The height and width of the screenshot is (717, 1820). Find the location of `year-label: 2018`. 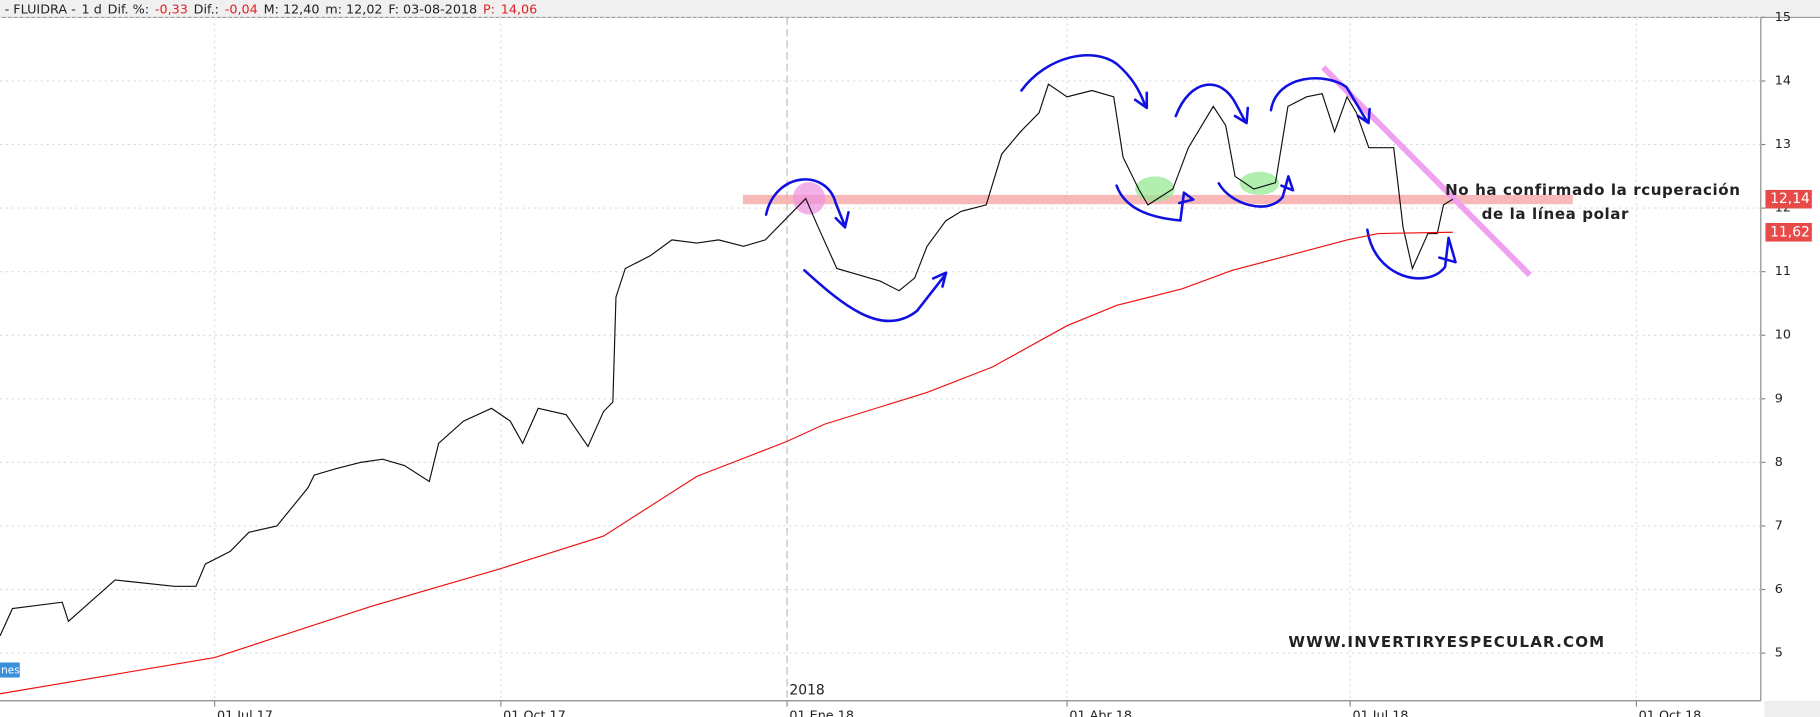

year-label: 2018 is located at coordinates (806, 690).